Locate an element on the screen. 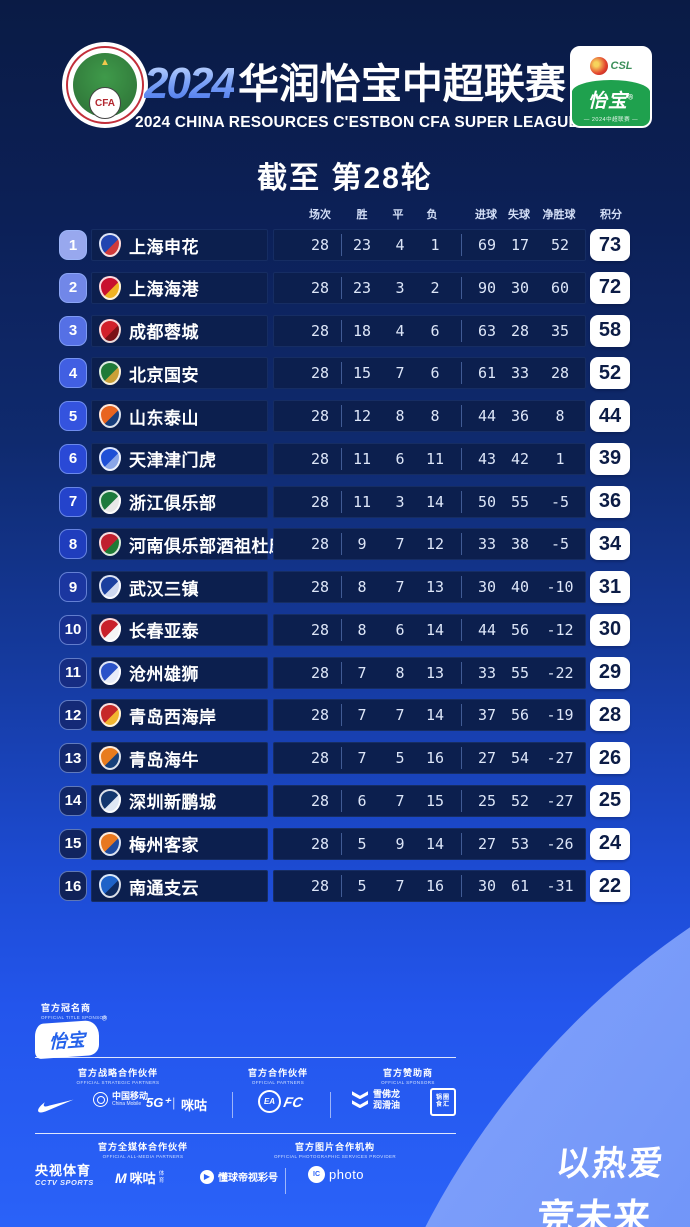 The image size is (690, 1227). team-stats-panel: 28 5 7 16 30 61 -31 is located at coordinates (429, 886).